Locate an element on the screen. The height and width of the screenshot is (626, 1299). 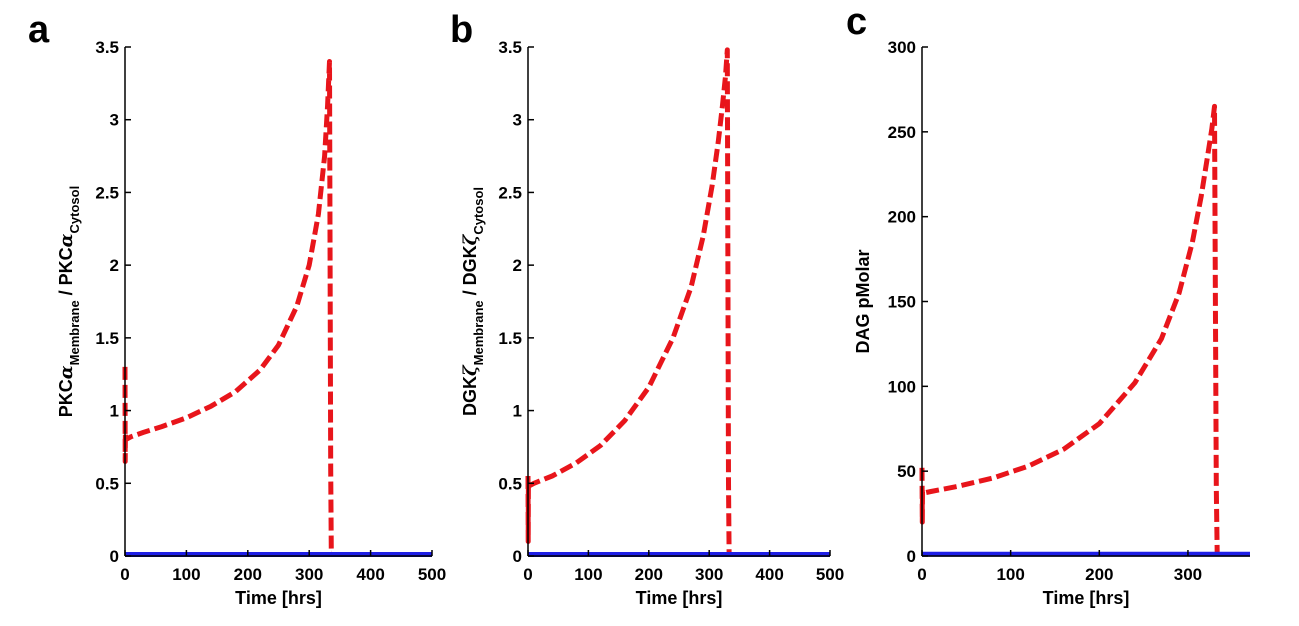
y-tick-label: 100 is located at coordinates (902, 386).